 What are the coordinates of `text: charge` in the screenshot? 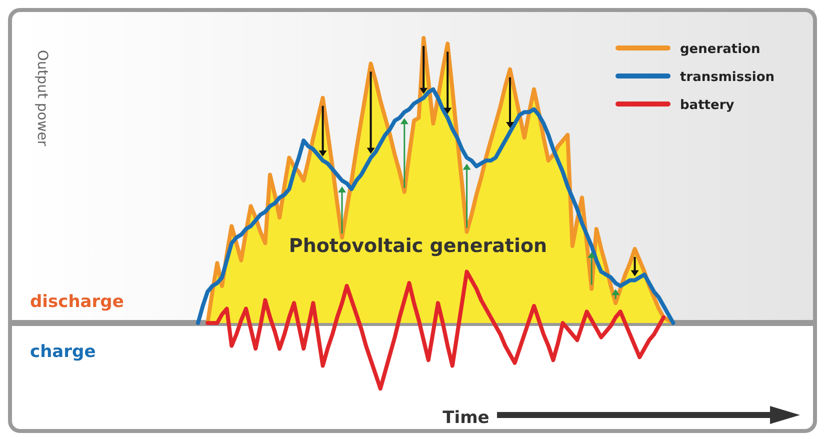 It's located at (63, 352).